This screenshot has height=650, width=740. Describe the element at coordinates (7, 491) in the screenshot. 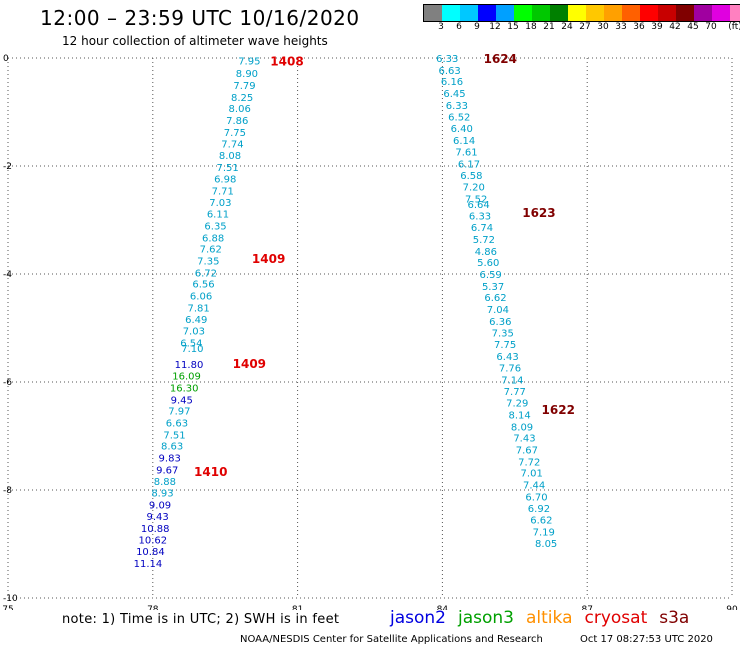

I see `y-tick-label: -8` at that location.